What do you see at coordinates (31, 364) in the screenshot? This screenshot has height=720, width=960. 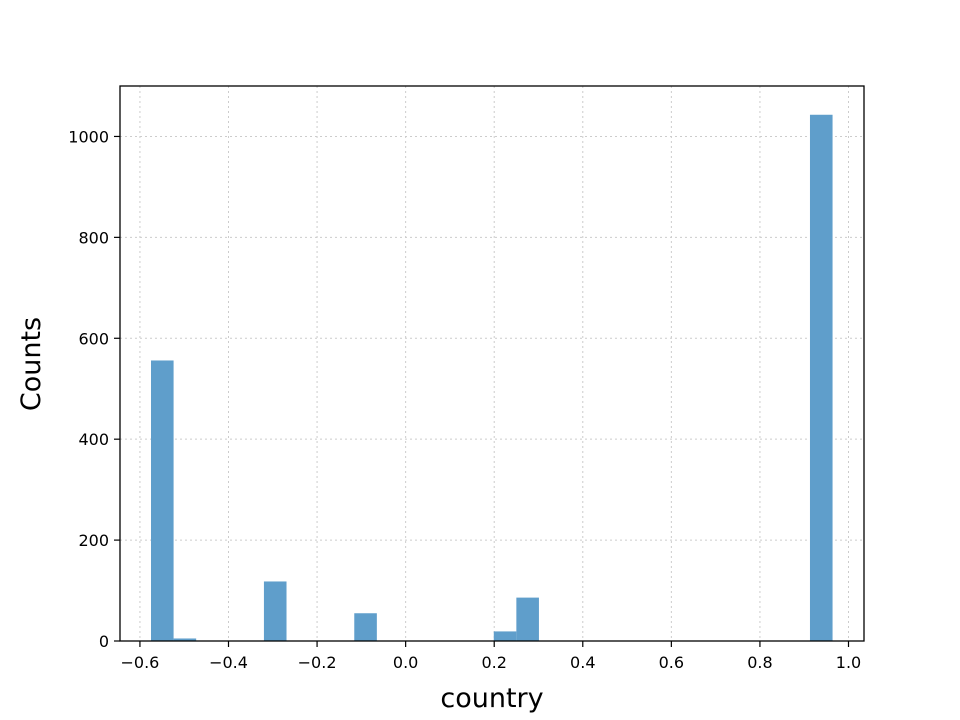 I see `y-axis-label: Counts` at bounding box center [31, 364].